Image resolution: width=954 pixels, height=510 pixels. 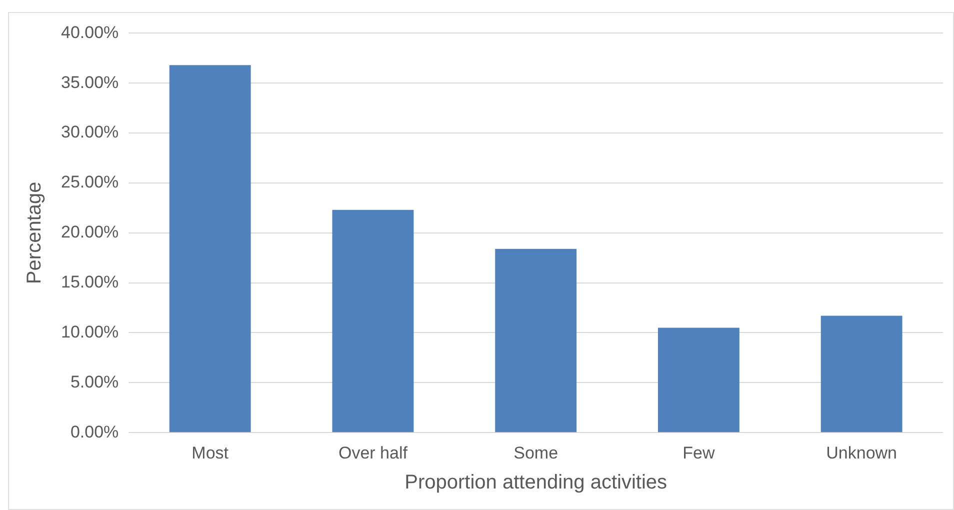 I want to click on y-axis-title: Percentage, so click(x=35, y=233).